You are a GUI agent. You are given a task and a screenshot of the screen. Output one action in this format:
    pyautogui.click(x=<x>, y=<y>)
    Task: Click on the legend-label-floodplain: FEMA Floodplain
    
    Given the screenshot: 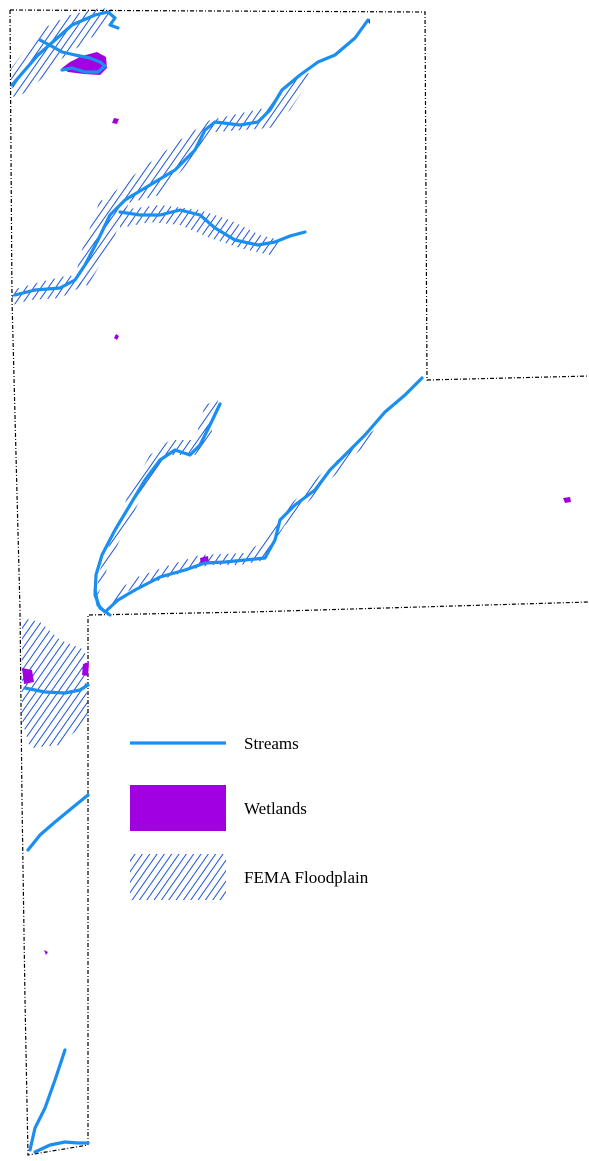 What is the action you would take?
    pyautogui.click(x=306, y=877)
    